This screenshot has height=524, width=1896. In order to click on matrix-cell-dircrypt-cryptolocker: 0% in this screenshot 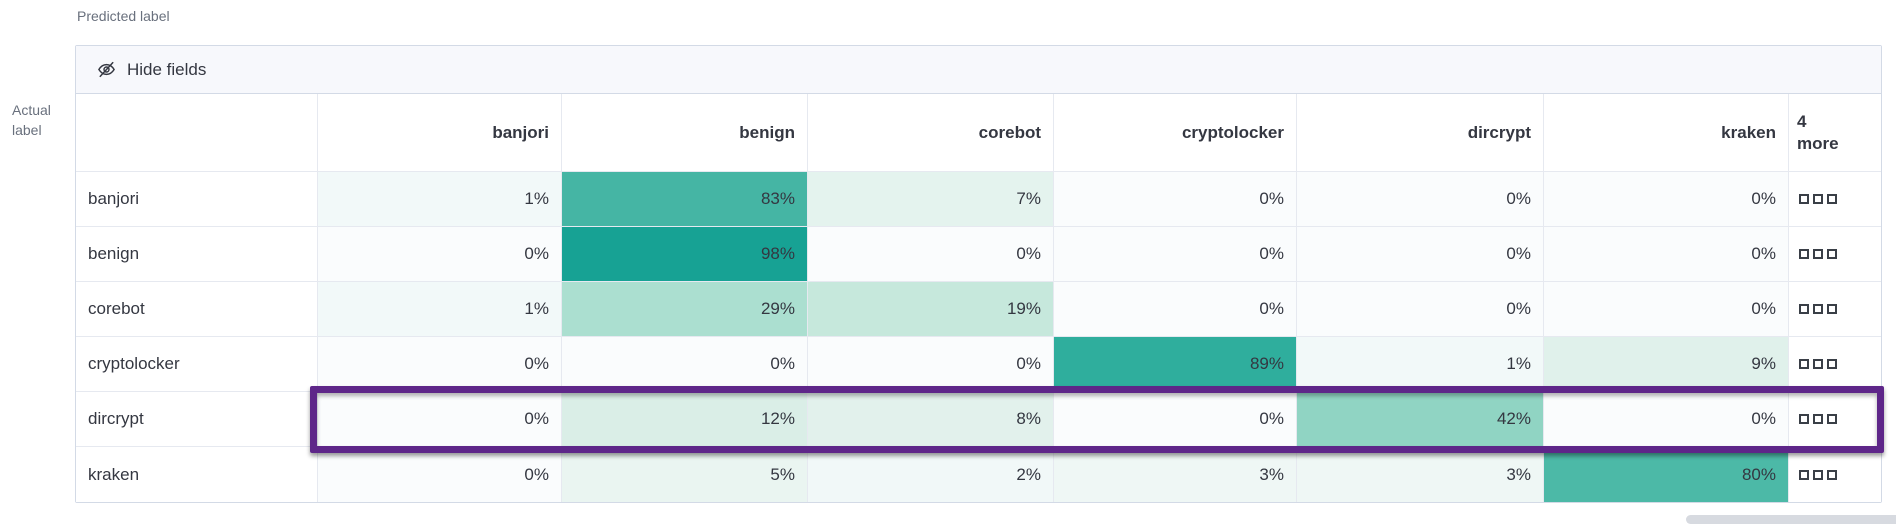, I will do `click(1174, 419)`.